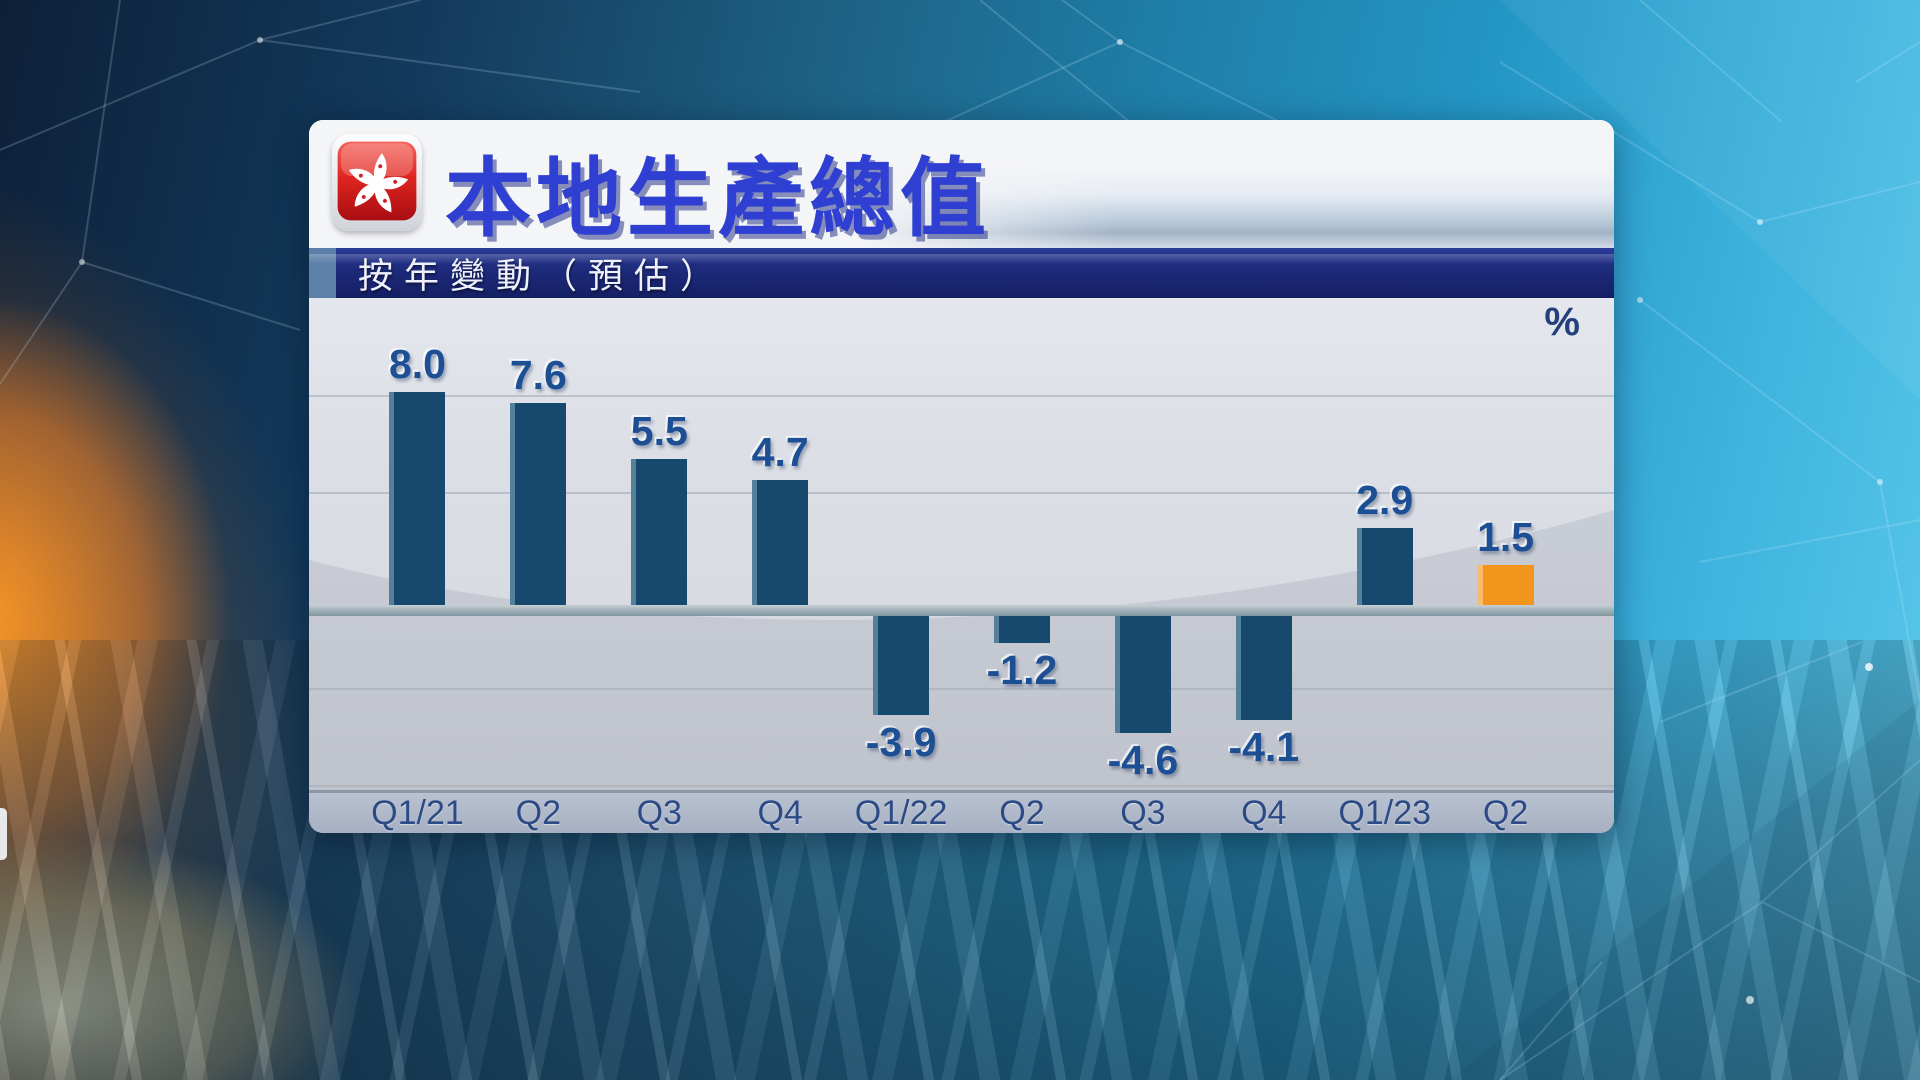 This screenshot has width=1920, height=1080. Describe the element at coordinates (1562, 322) in the screenshot. I see `unit-label: %` at that location.